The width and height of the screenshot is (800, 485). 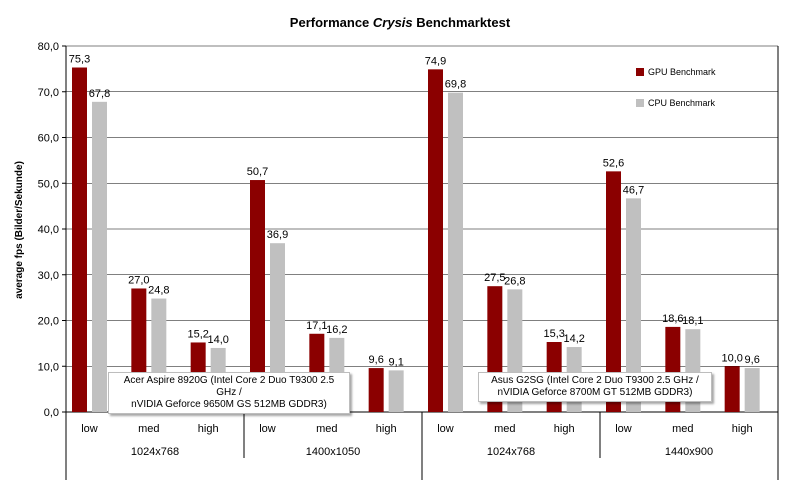 I want to click on chart-title-suffix: Benchmarktest, so click(x=461, y=22).